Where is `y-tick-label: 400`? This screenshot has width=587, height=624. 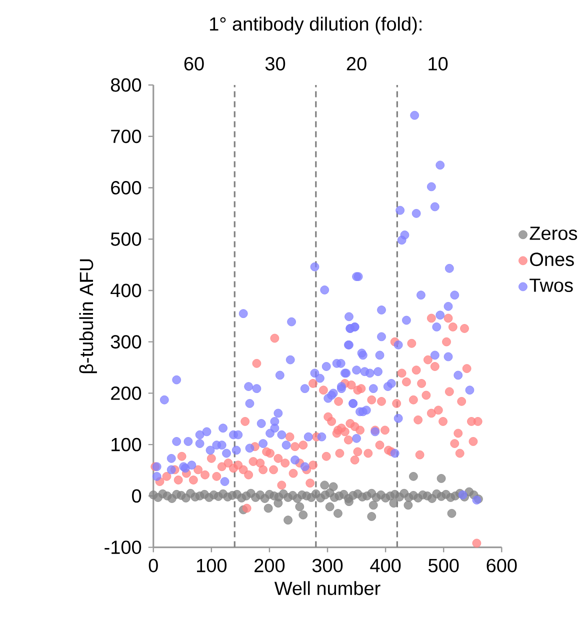 y-tick-label: 400 is located at coordinates (126, 291).